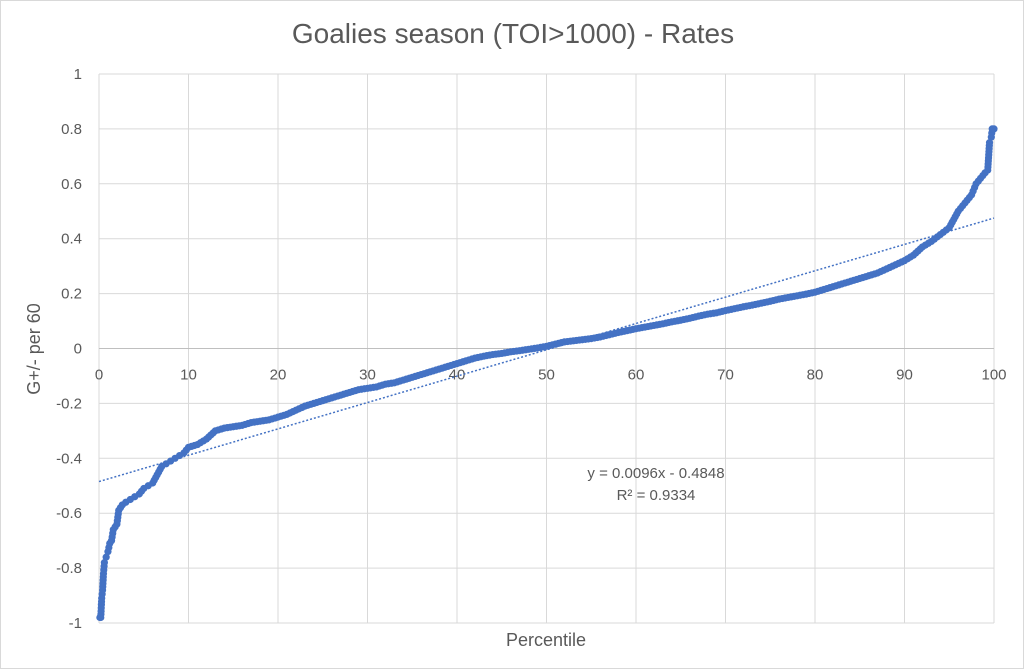  What do you see at coordinates (71, 129) in the screenshot?
I see `y-tick-label: 0.8` at bounding box center [71, 129].